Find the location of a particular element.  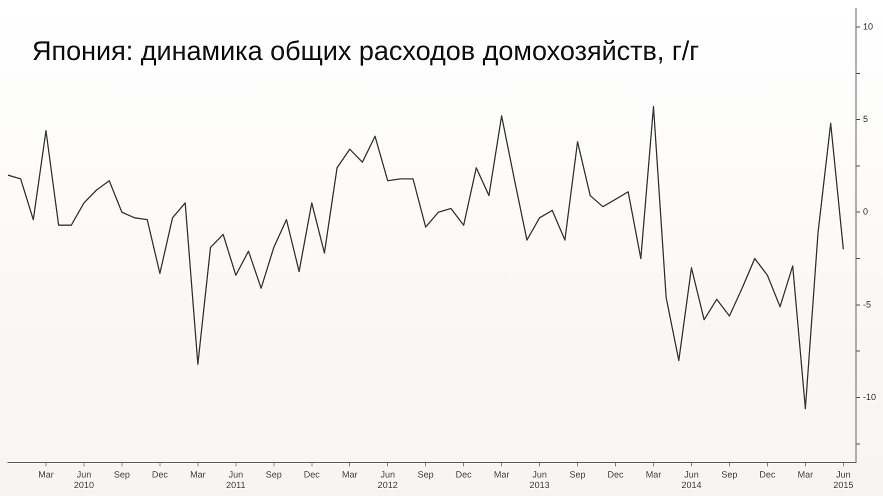

x-tick-label: Jun 2010 is located at coordinates (84, 479).